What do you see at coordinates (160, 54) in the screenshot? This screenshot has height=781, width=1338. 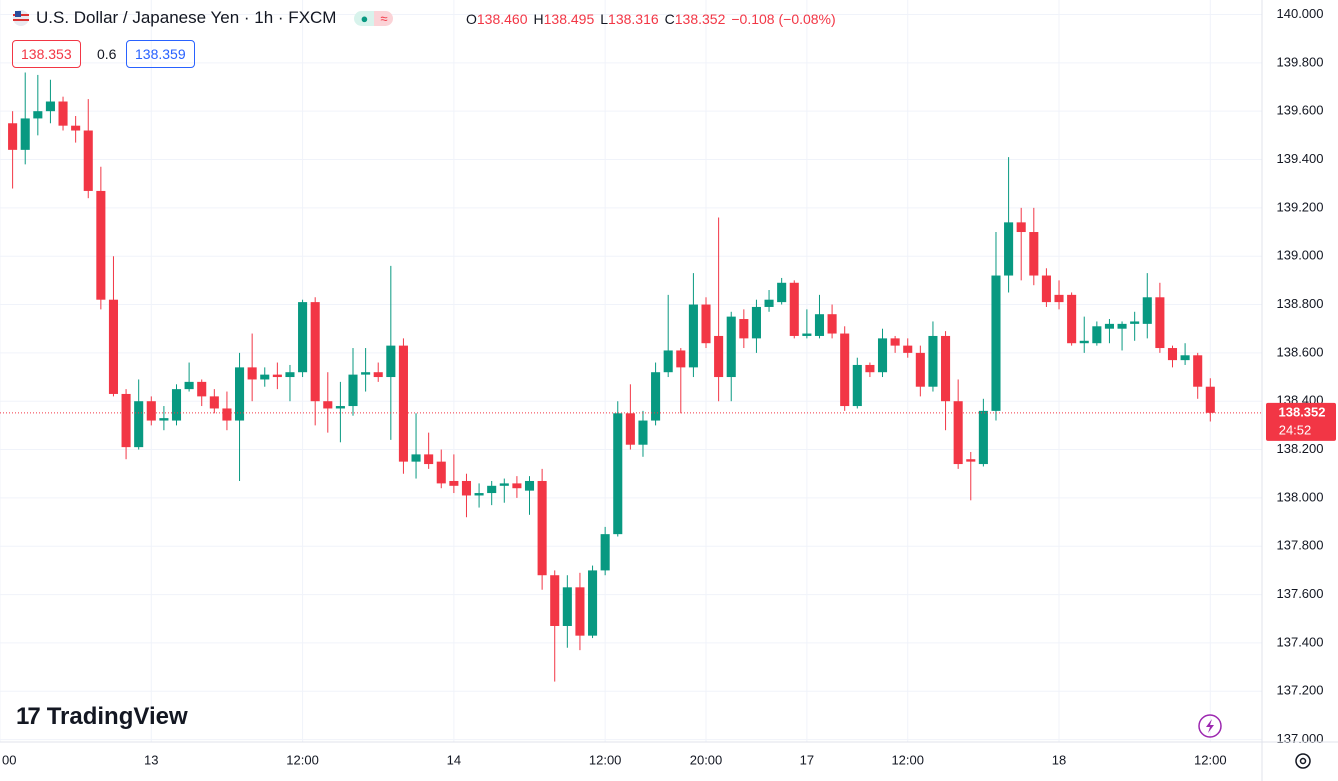 I see `ask-box: 138.359` at bounding box center [160, 54].